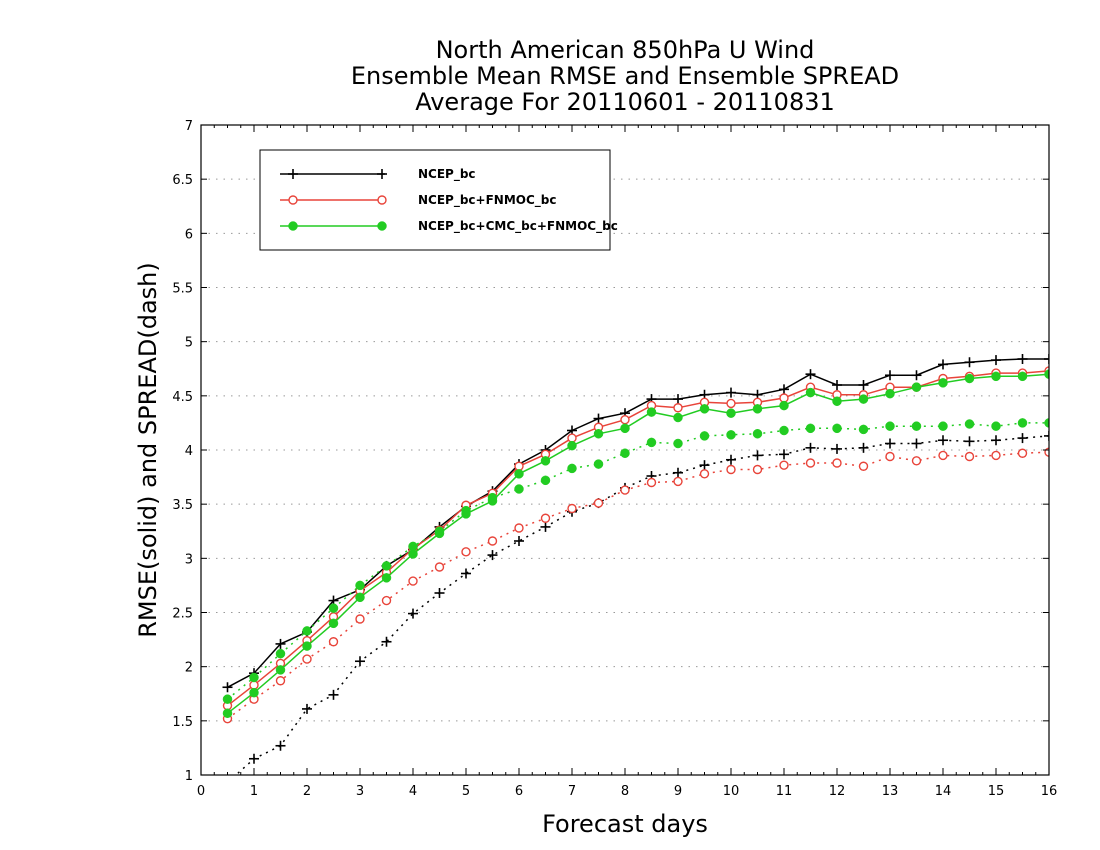 The image size is (1100, 850). What do you see at coordinates (572, 791) in the screenshot?
I see `x-tick-label: 7` at bounding box center [572, 791].